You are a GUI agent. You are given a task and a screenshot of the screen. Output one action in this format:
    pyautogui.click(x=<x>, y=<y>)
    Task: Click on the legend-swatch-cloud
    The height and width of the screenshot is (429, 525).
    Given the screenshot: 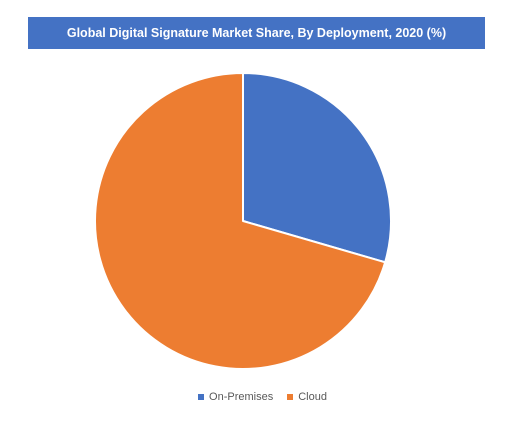 What is the action you would take?
    pyautogui.click(x=290, y=397)
    